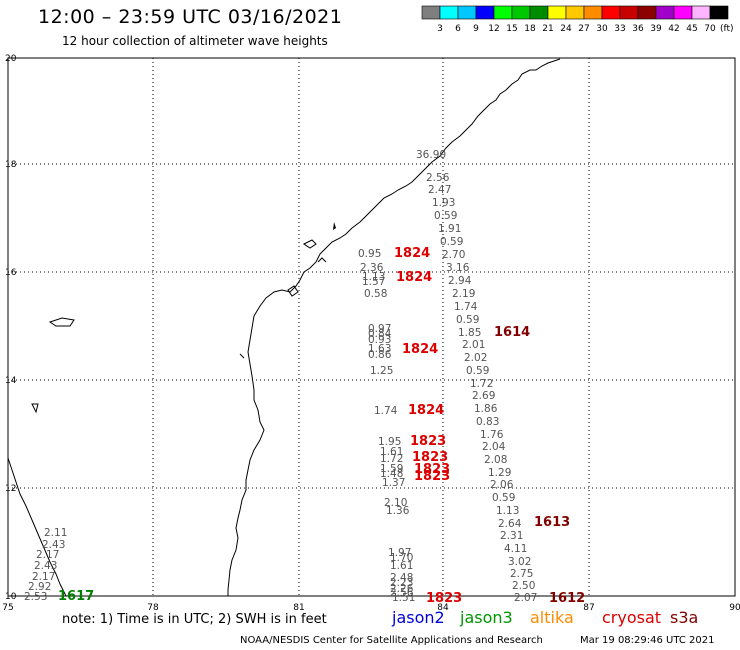 This screenshot has height=650, width=740. I want to click on wave-height-value: 0.93, so click(379, 340).